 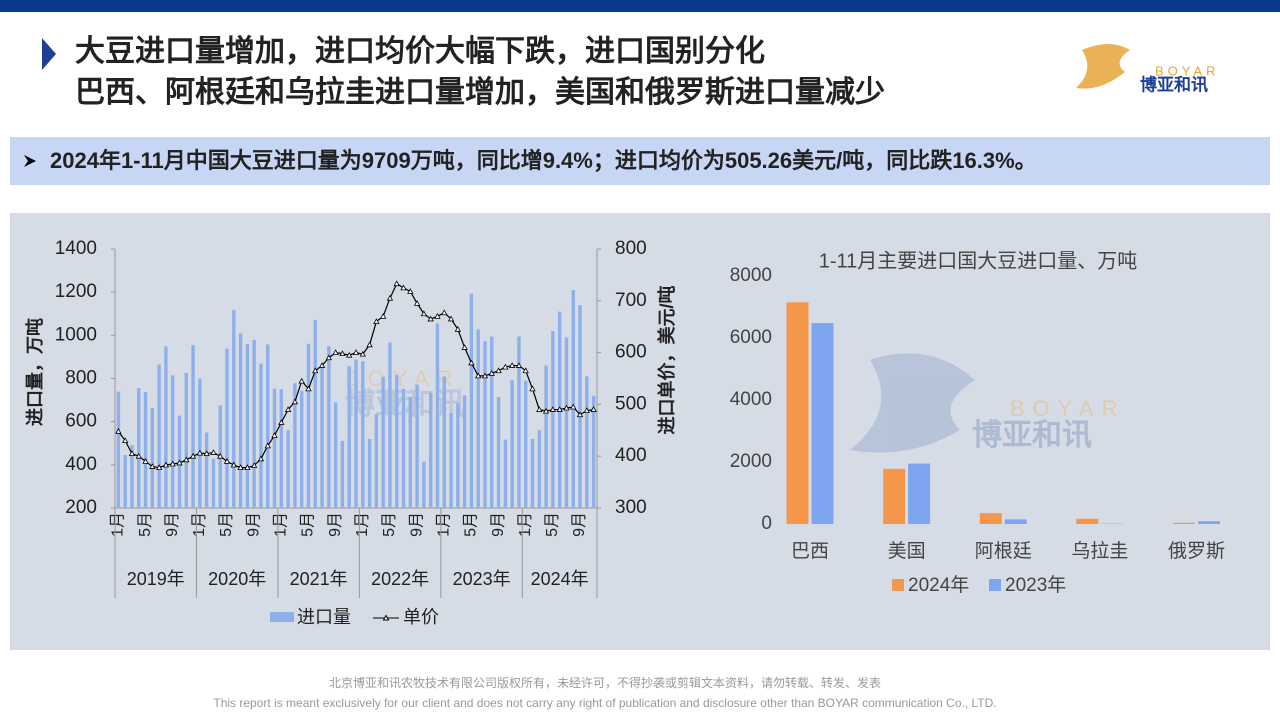 What do you see at coordinates (156, 579) in the screenshot?
I see `group-label: 2019年` at bounding box center [156, 579].